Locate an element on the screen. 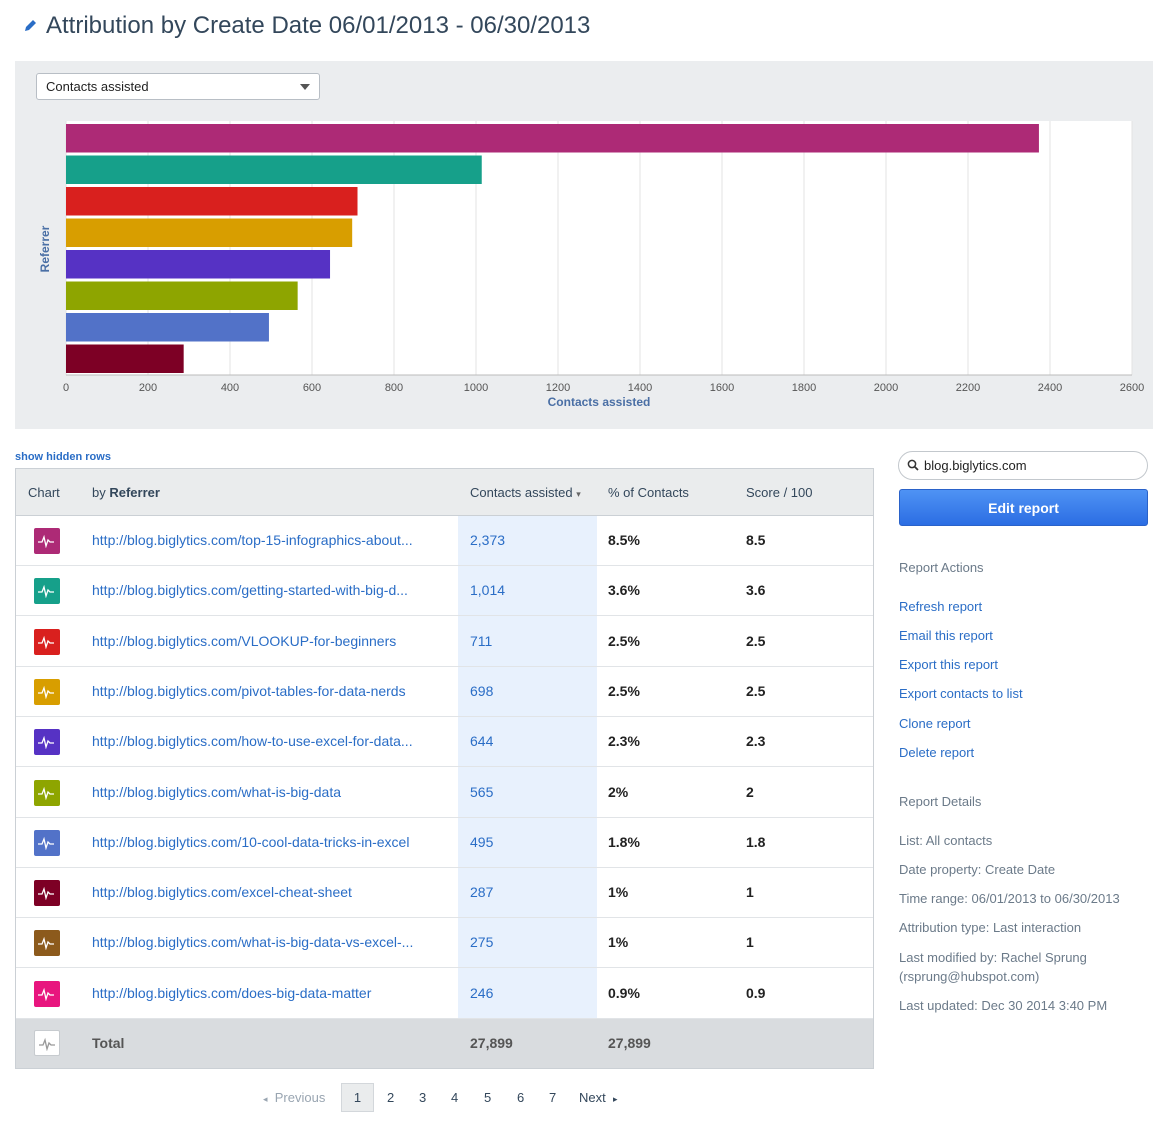 This screenshot has height=1125, width=1165. header-score: Score / 100 is located at coordinates (779, 492).